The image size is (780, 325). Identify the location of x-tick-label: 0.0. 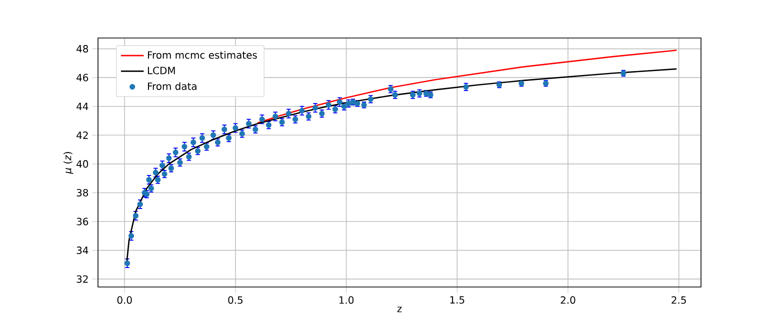
(124, 300).